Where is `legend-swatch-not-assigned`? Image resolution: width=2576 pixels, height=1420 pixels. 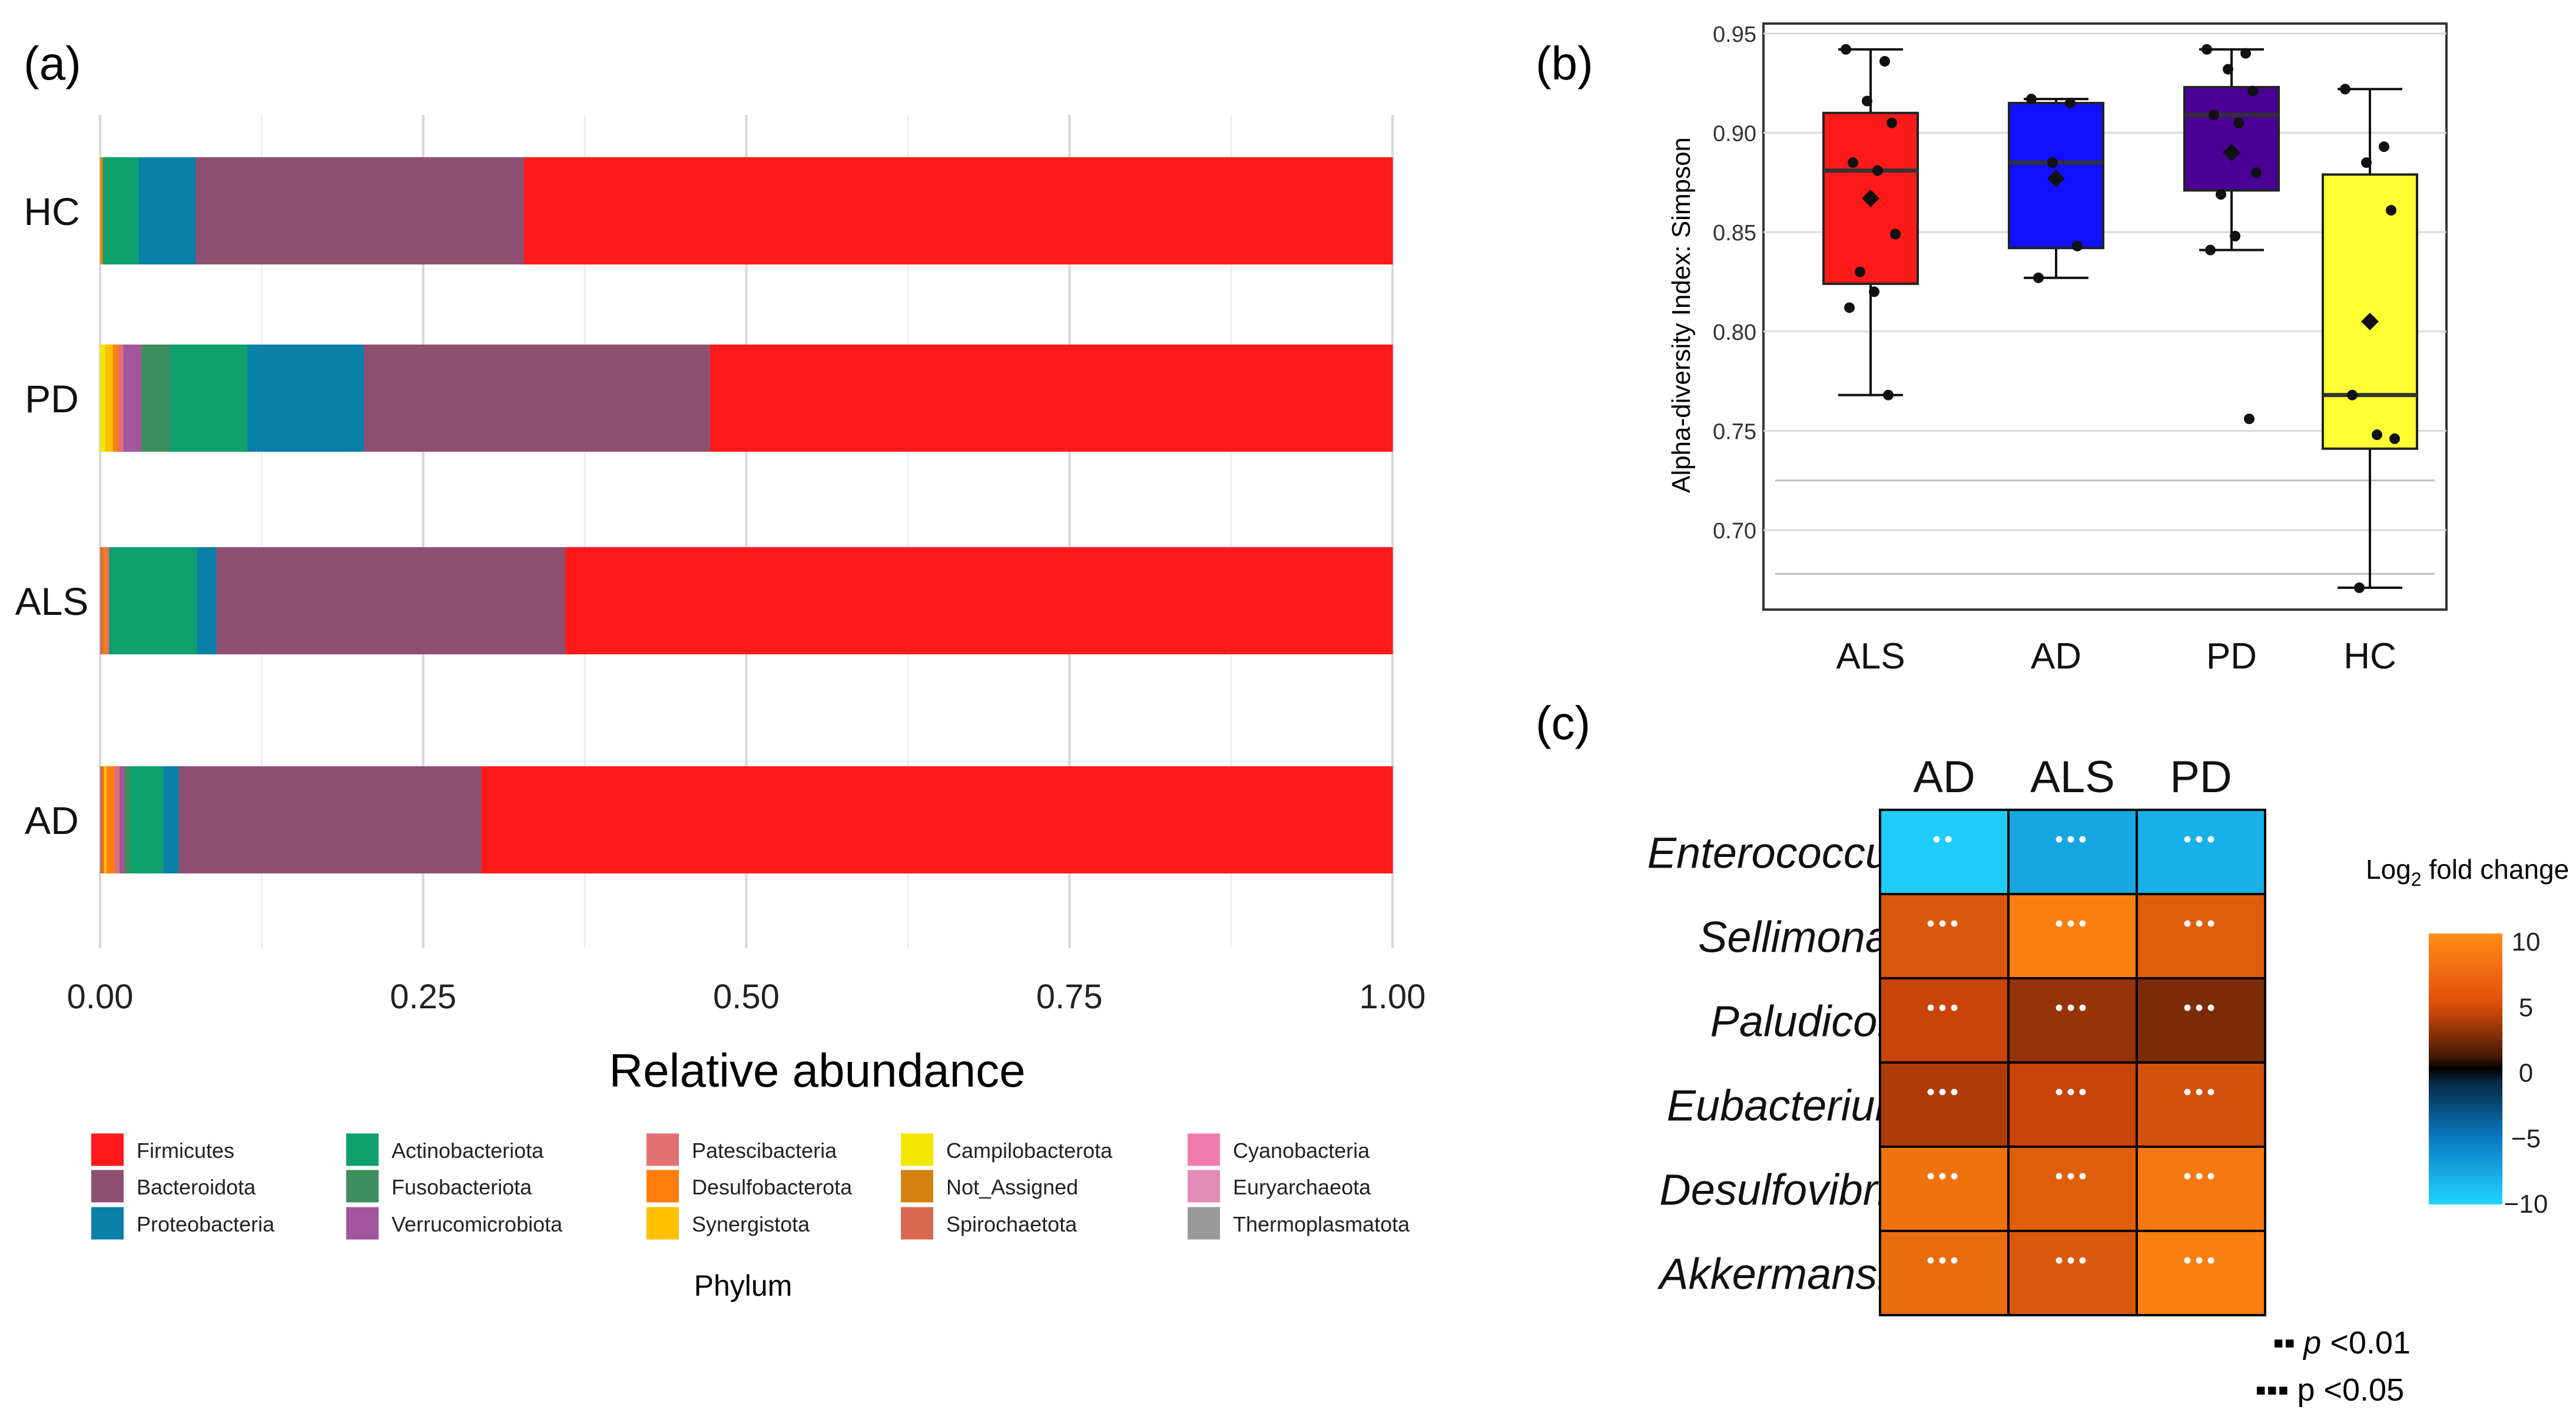
legend-swatch-not-assigned is located at coordinates (917, 1186).